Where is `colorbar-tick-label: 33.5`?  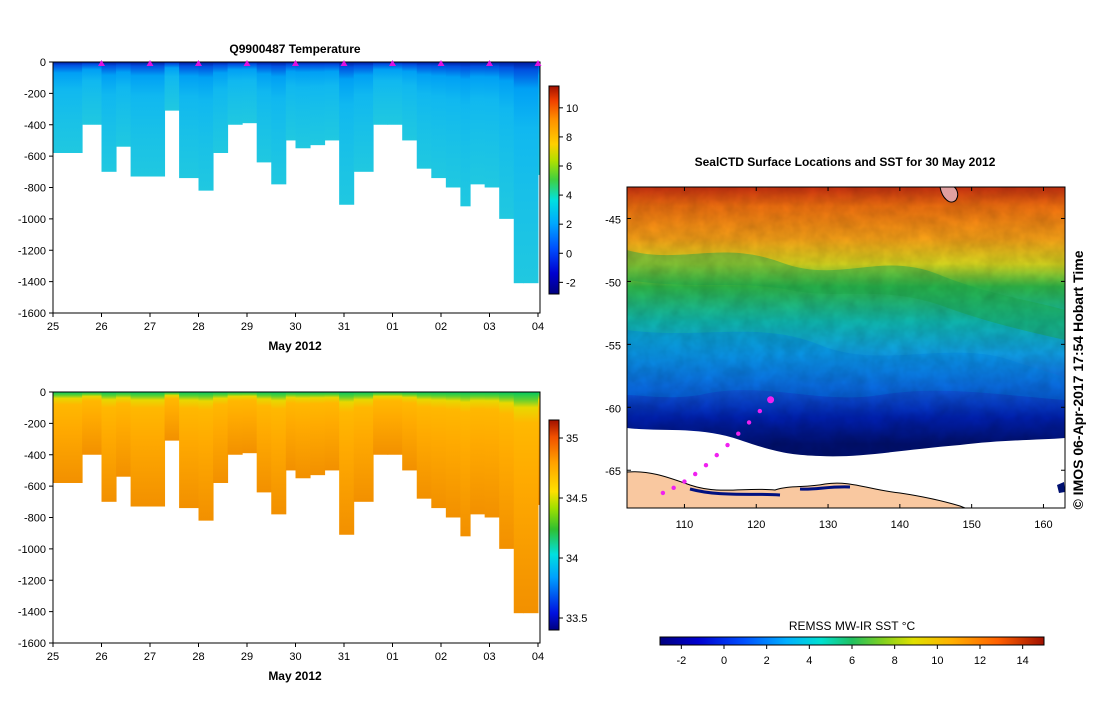
colorbar-tick-label: 33.5 is located at coordinates (576, 619).